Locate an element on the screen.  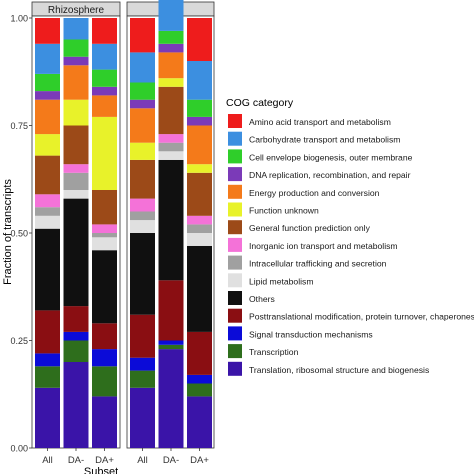
y-tick-label: 0.50 is located at coordinates (19, 234).